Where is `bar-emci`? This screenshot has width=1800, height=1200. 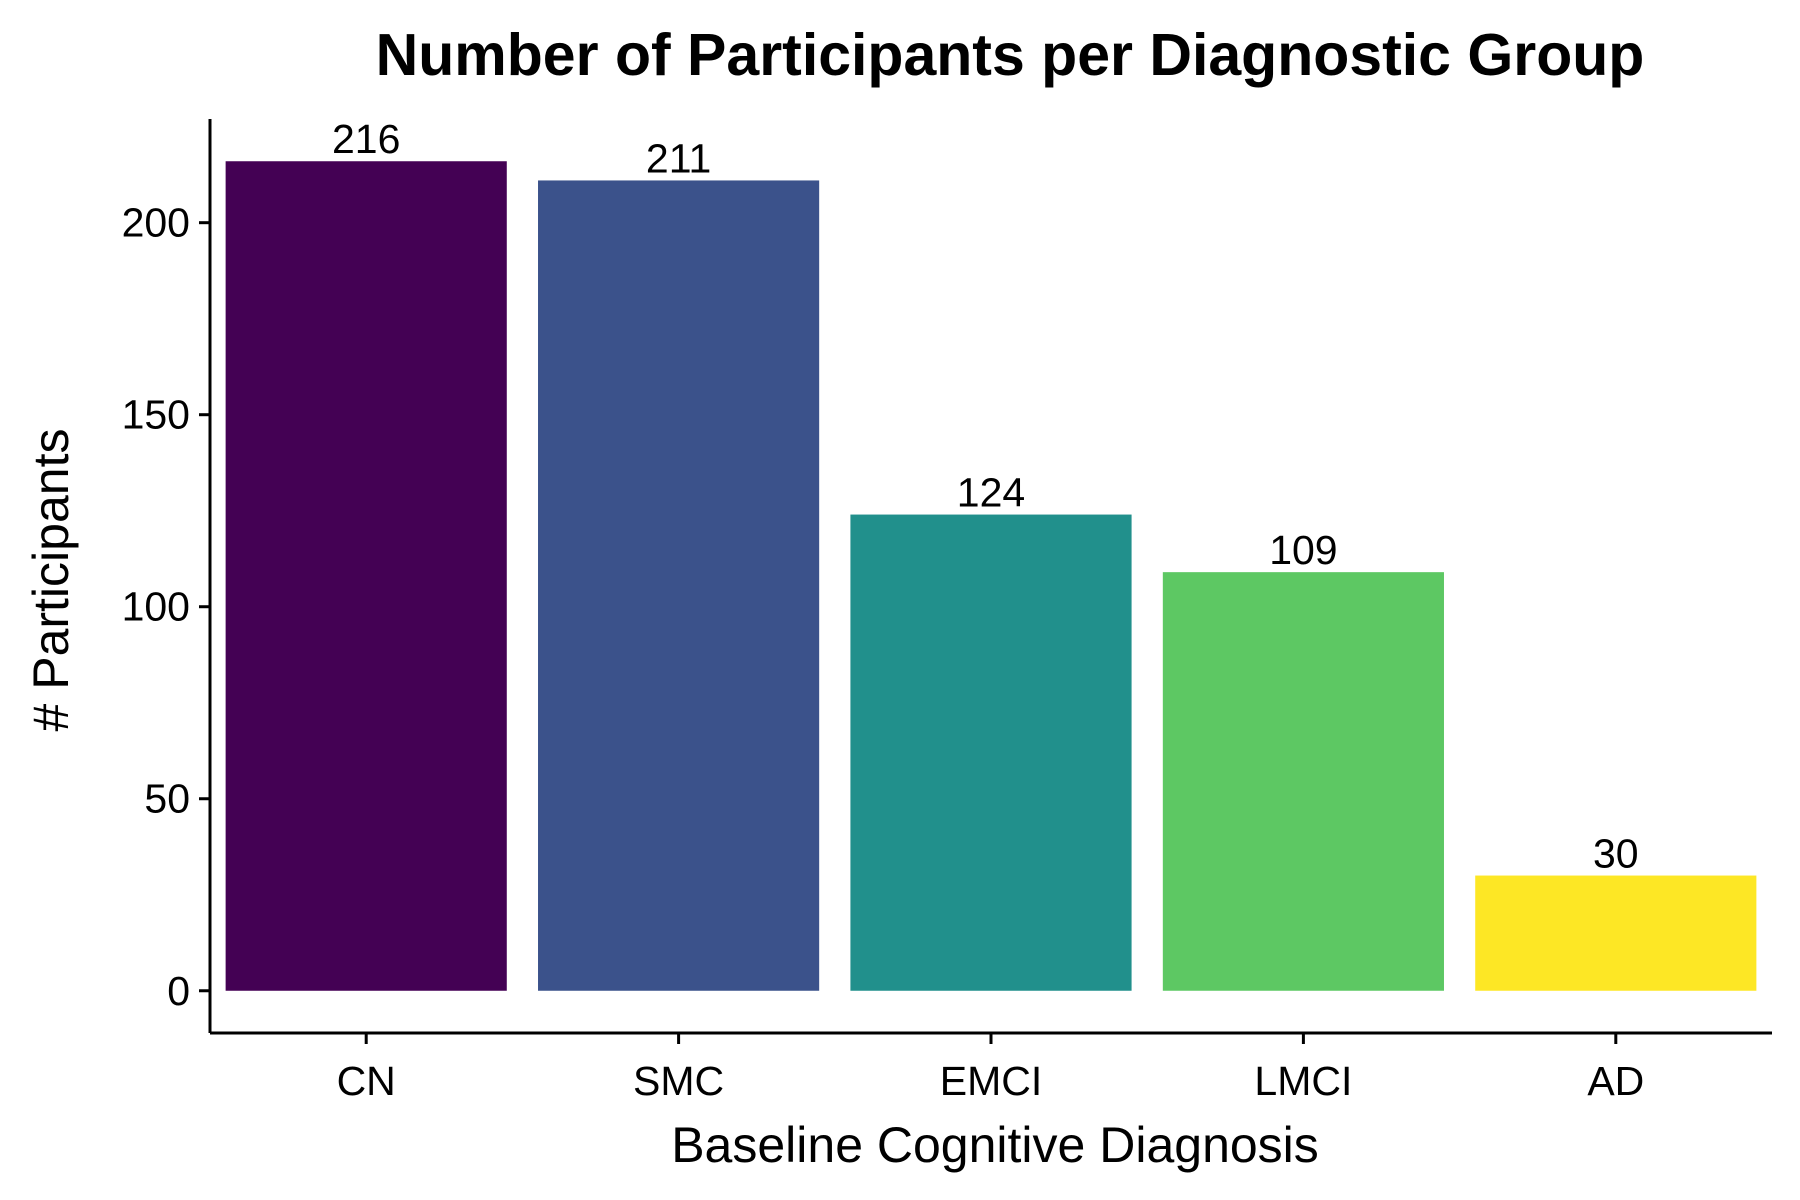 bar-emci is located at coordinates (991, 752).